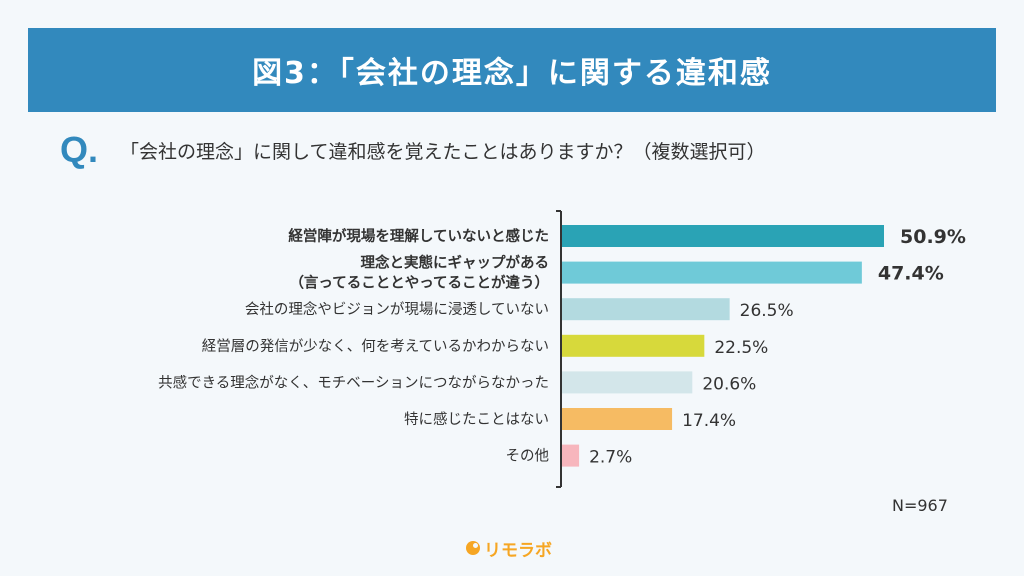 The width and height of the screenshot is (1024, 576). I want to click on category-label: （言ってることとやってることが違う）, so click(419, 283).